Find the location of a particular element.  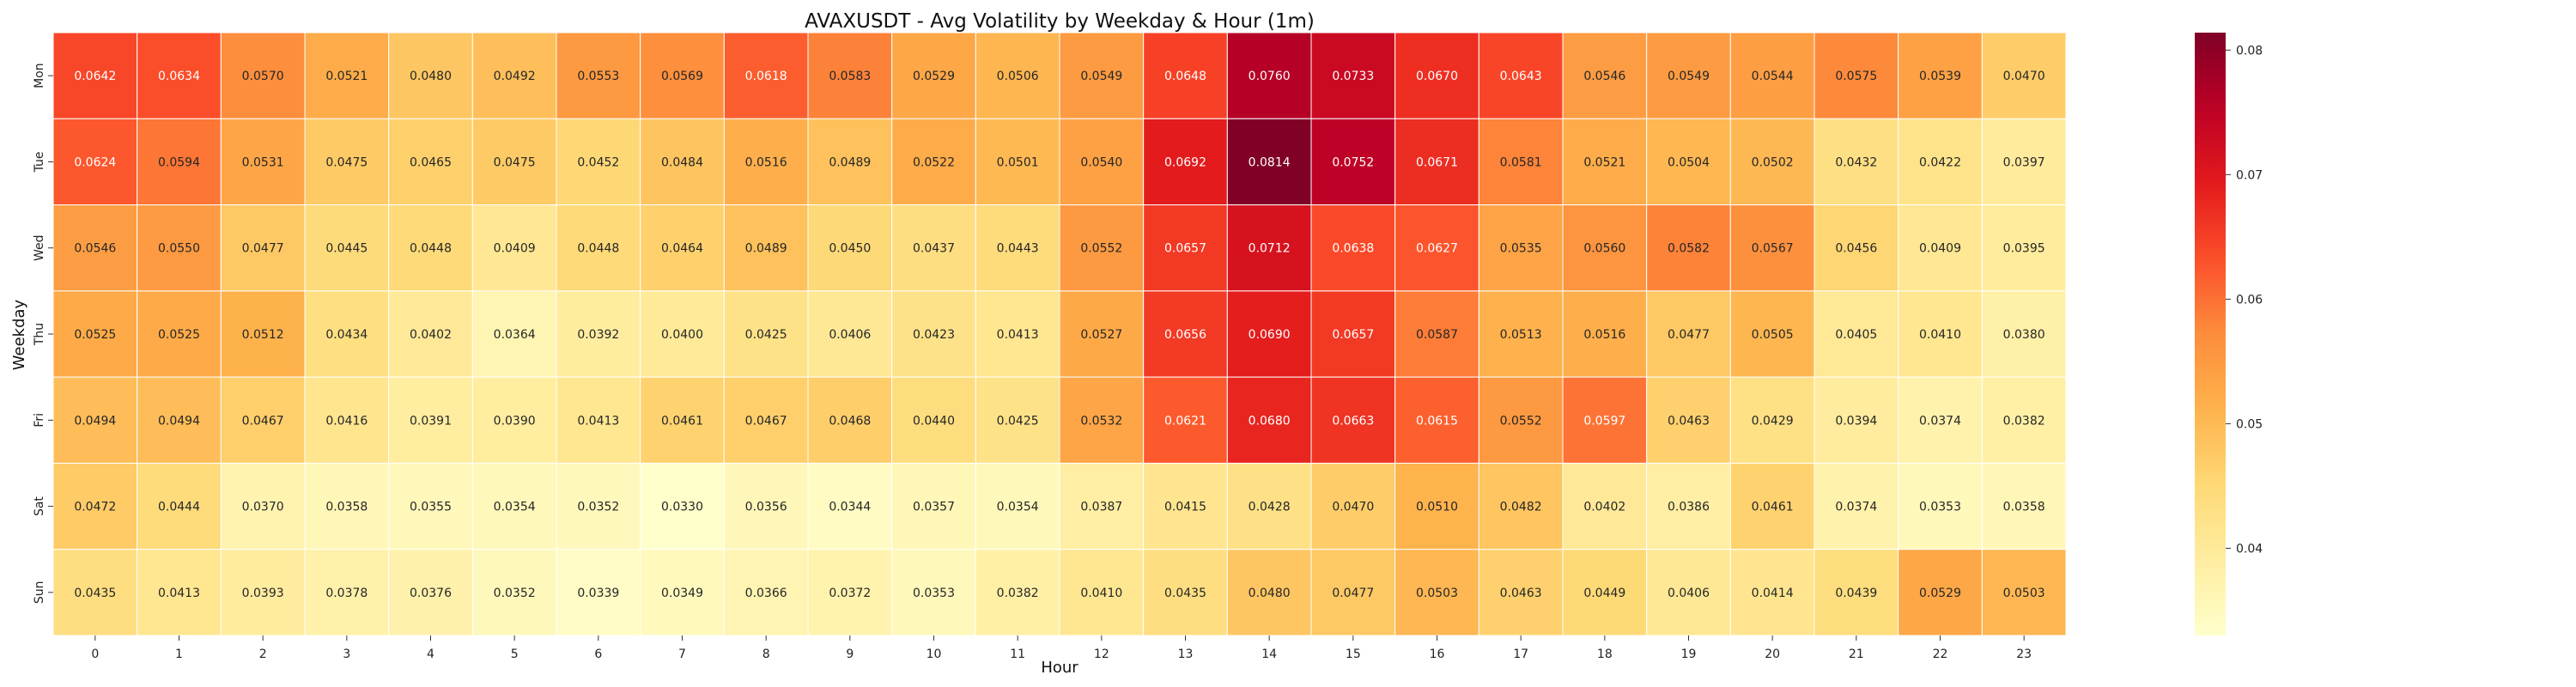

cell-value-label: 0.0494 is located at coordinates (95, 421).